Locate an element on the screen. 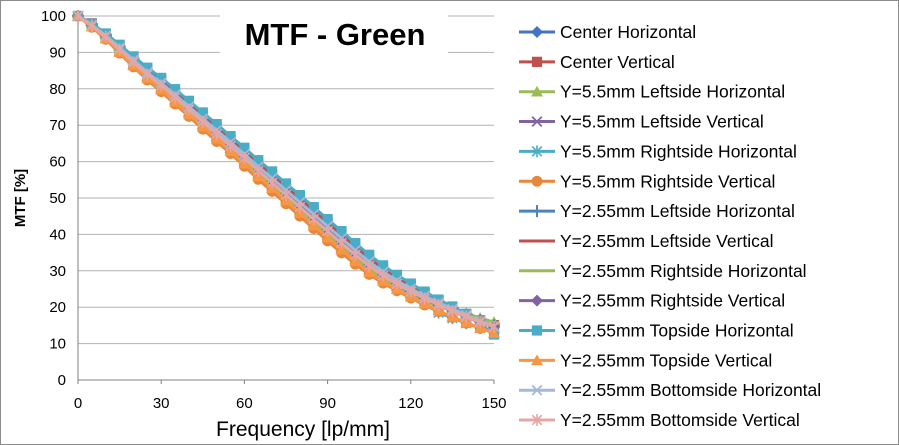  legend-item: Y=5.5mm Leftside Horizontal is located at coordinates (652, 92).